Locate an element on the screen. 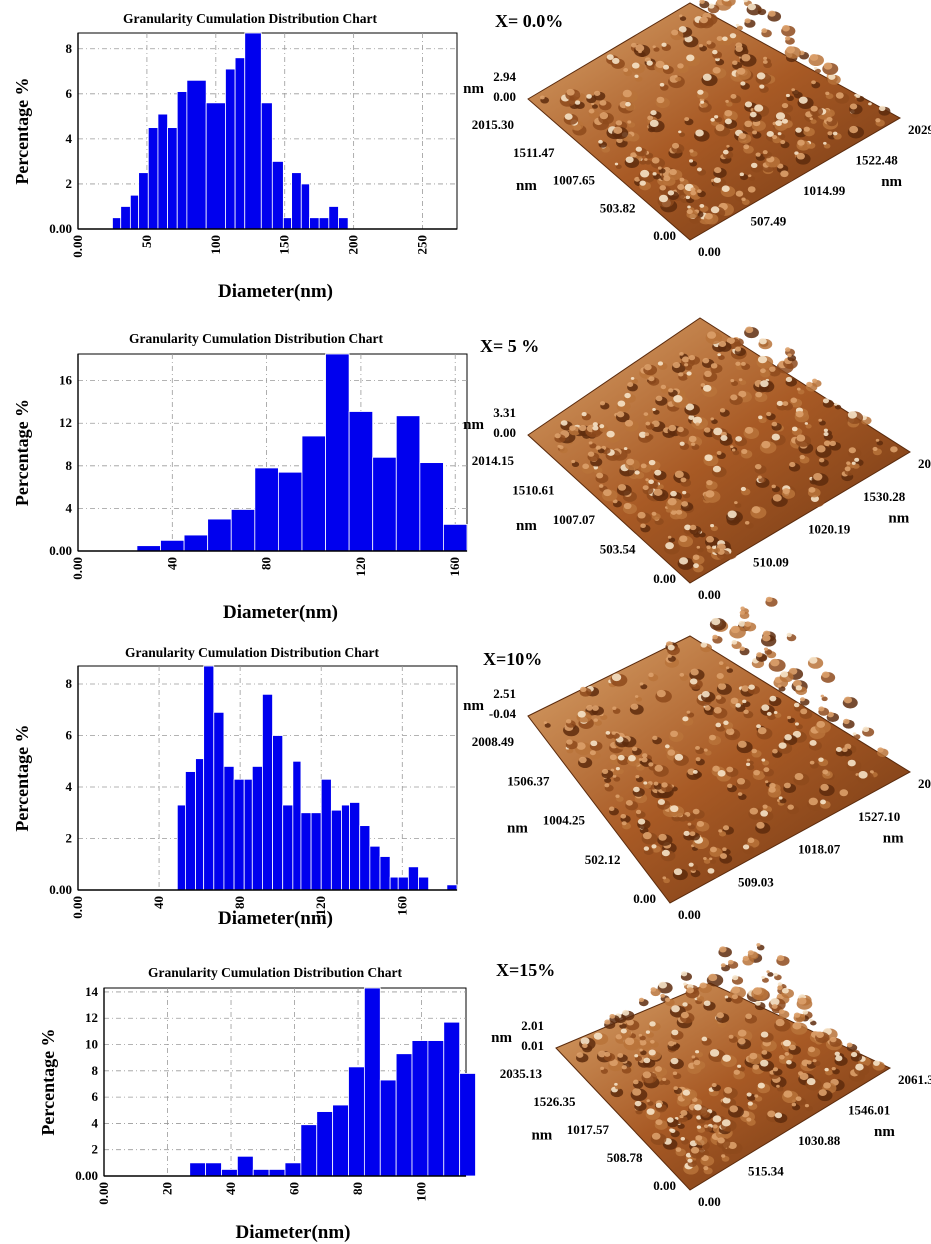 This screenshot has width=931, height=1244. afm-composition-label: X= 0.0% is located at coordinates (529, 21).